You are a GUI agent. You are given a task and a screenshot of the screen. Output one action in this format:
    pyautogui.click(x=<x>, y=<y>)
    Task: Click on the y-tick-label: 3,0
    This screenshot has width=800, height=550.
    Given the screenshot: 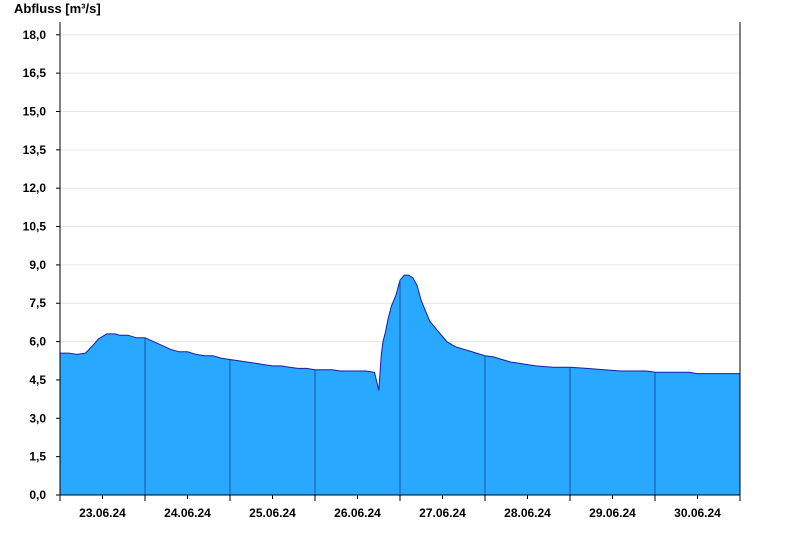 What is the action you would take?
    pyautogui.click(x=37, y=418)
    